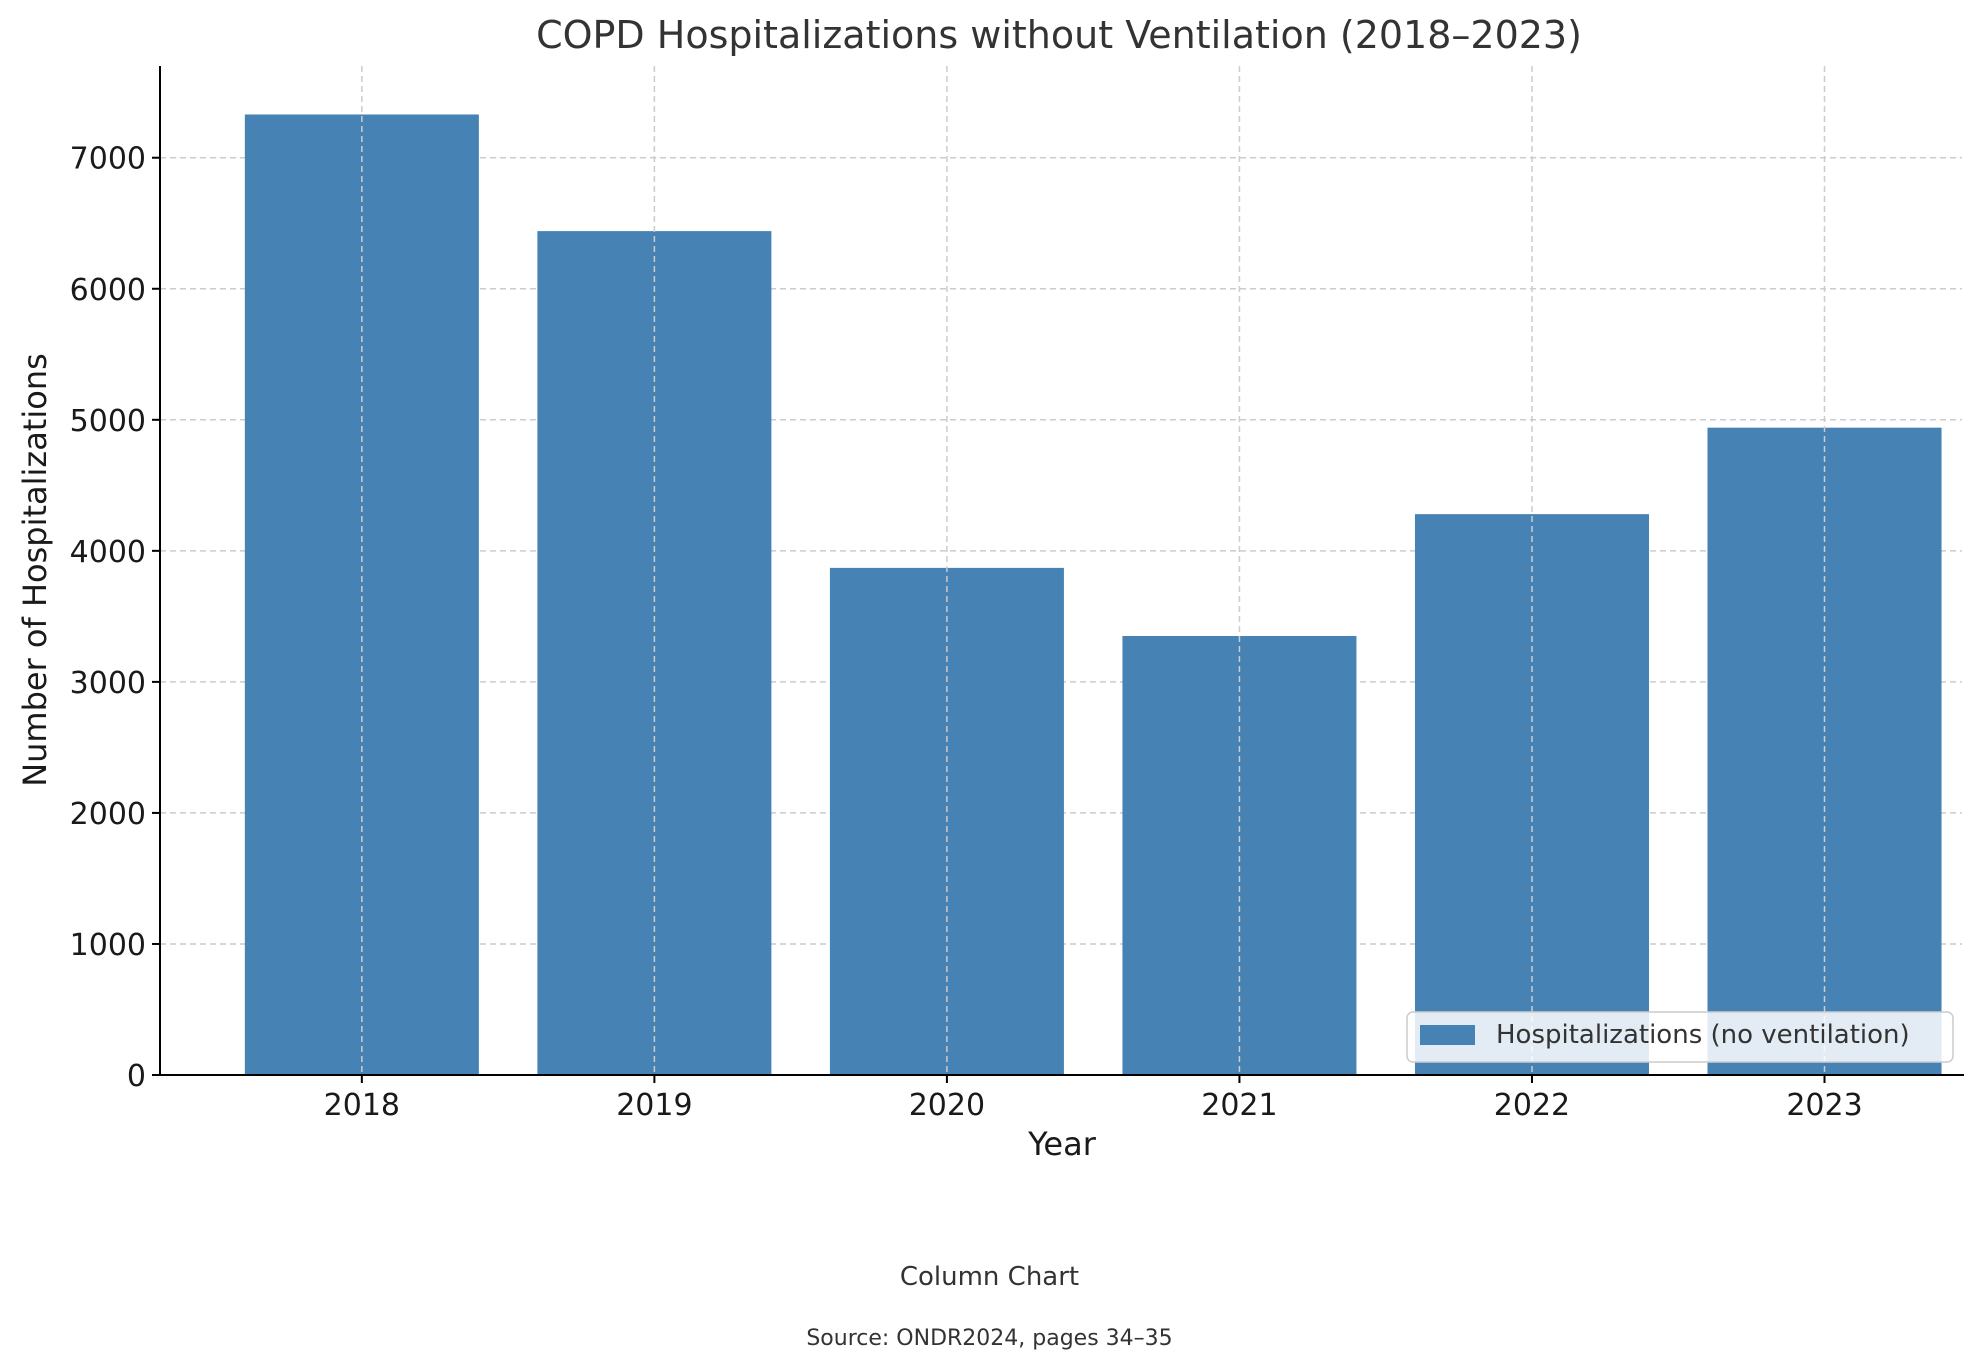  Describe the element at coordinates (989, 1277) in the screenshot. I see `chart-caption: Column Chart` at that location.